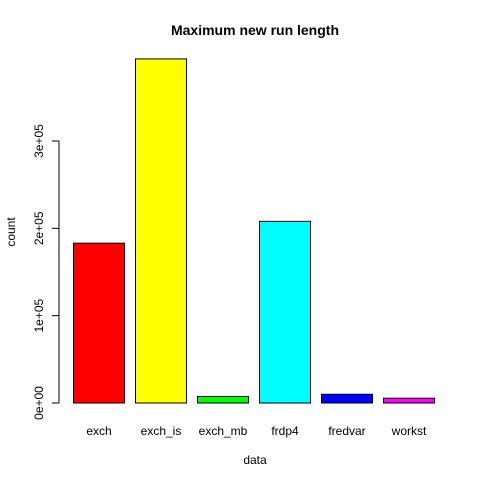 Image resolution: width=480 pixels, height=480 pixels. Describe the element at coordinates (39, 141) in the screenshot. I see `y-tick-label-3: 3e+05` at that location.